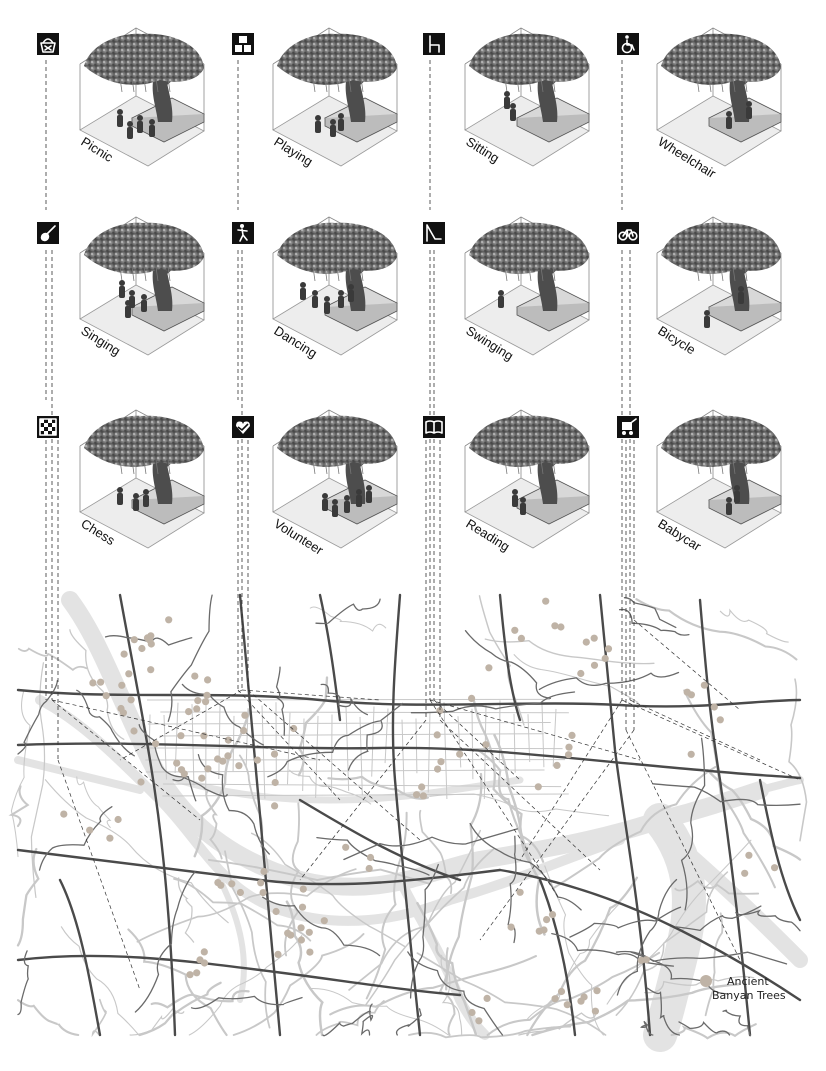 This screenshot has height=1071, width=826. I want to click on activity-playing: Playing, so click(315, 98).